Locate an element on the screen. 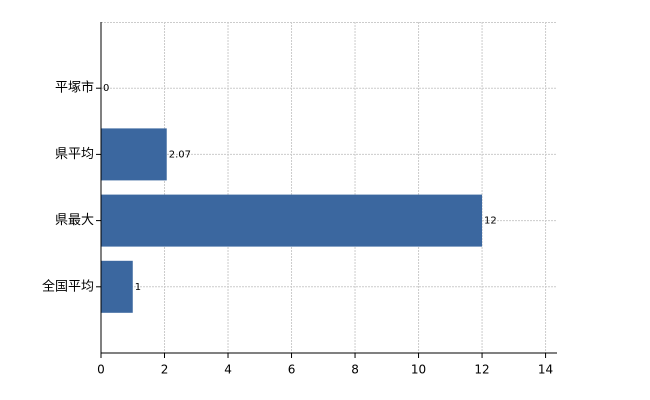 Image resolution: width=650 pixels, height=400 pixels. x-tick-label: 4 is located at coordinates (228, 370).